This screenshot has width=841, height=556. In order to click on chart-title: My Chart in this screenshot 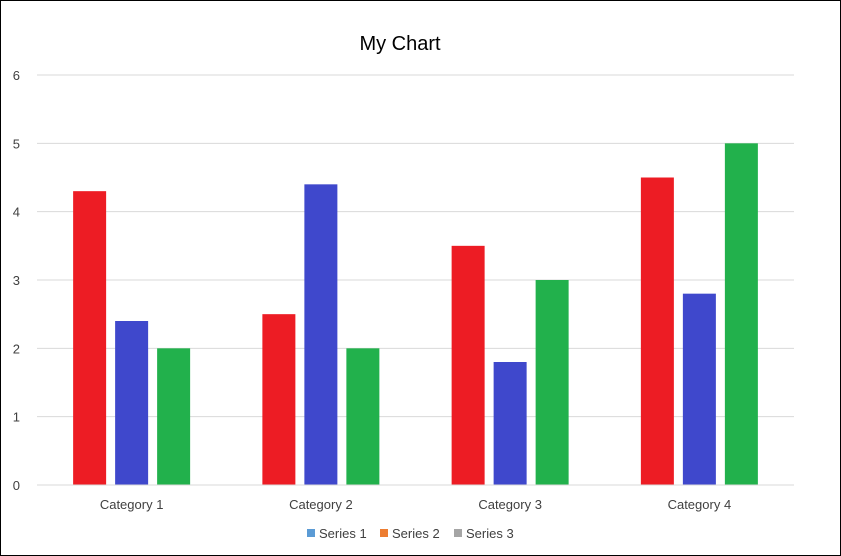, I will do `click(400, 44)`.